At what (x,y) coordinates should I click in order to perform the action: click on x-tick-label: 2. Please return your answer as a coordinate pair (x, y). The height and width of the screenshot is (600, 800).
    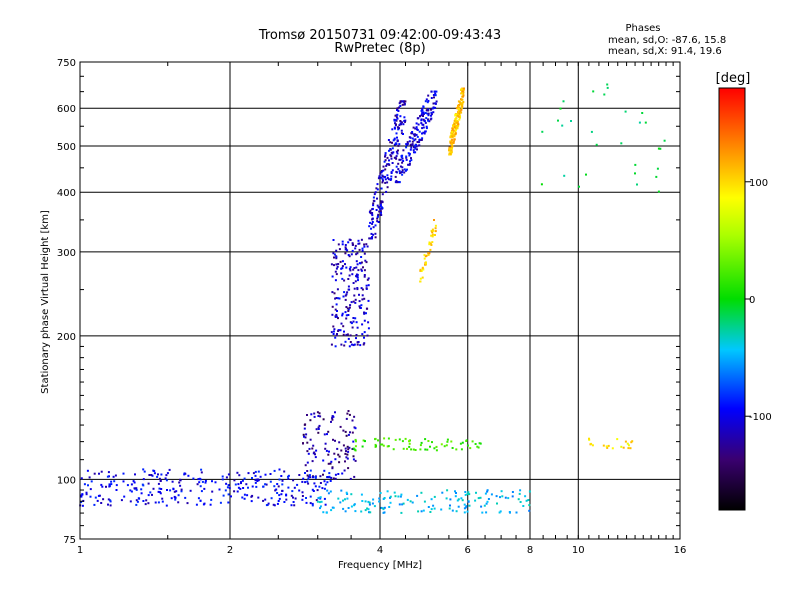
    Looking at the image, I should click on (230, 550).